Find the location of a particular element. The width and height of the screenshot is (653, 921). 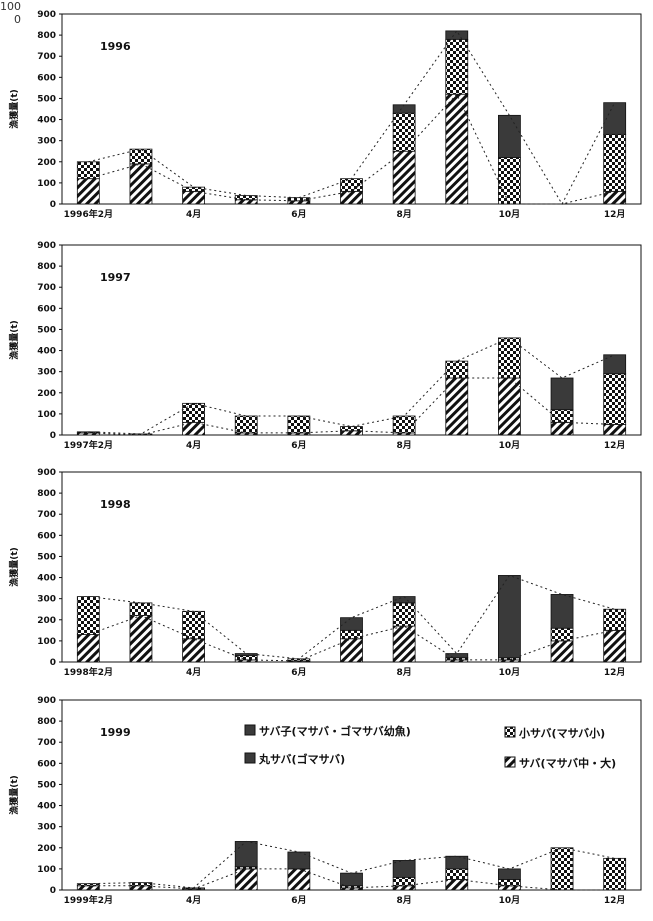

year-label: 1997 is located at coordinates (115, 277).